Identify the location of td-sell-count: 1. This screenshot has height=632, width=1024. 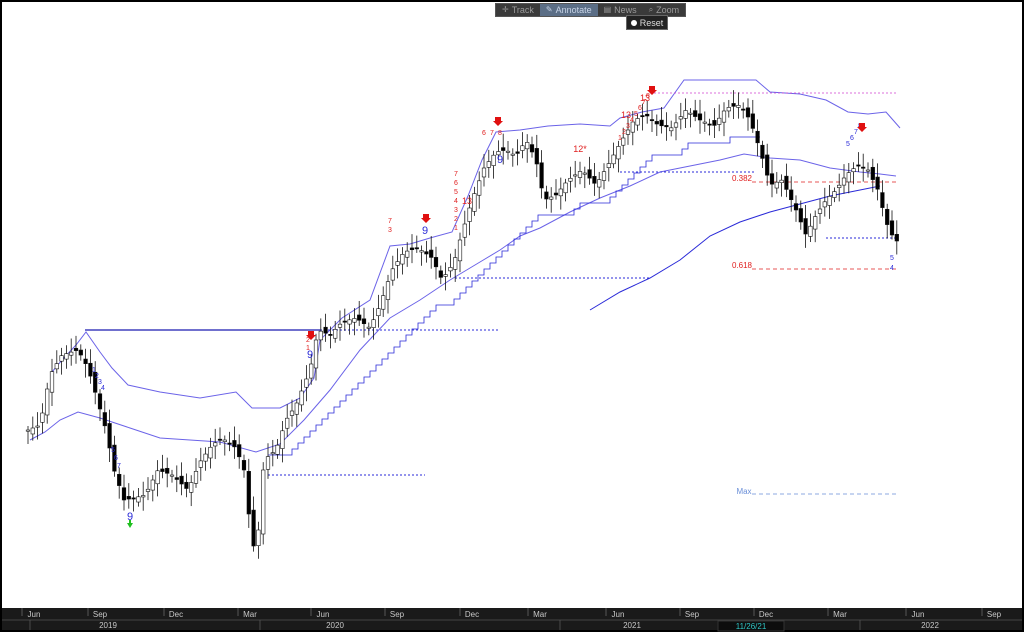
(308, 348).